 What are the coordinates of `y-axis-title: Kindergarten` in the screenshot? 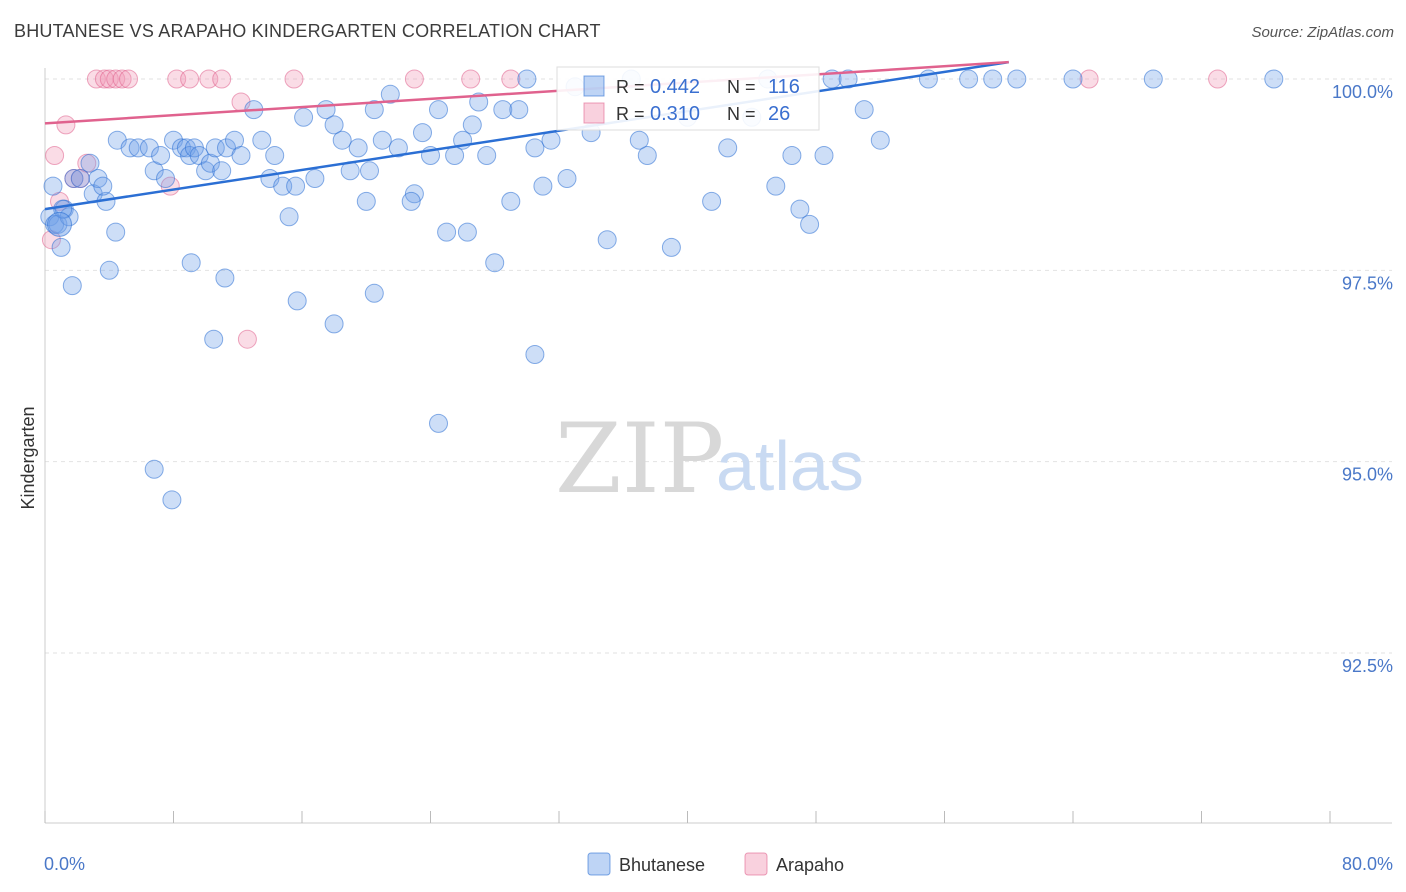 It's located at (28, 457).